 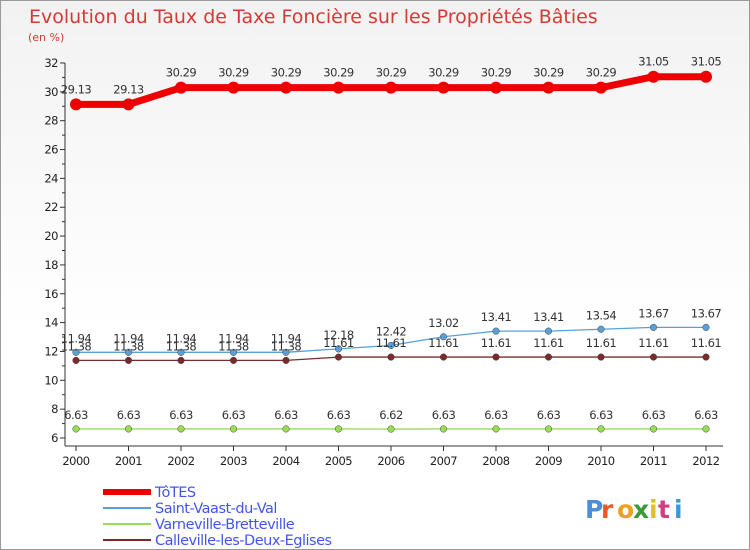 I want to click on y-tick-label: 8, so click(x=54, y=409).